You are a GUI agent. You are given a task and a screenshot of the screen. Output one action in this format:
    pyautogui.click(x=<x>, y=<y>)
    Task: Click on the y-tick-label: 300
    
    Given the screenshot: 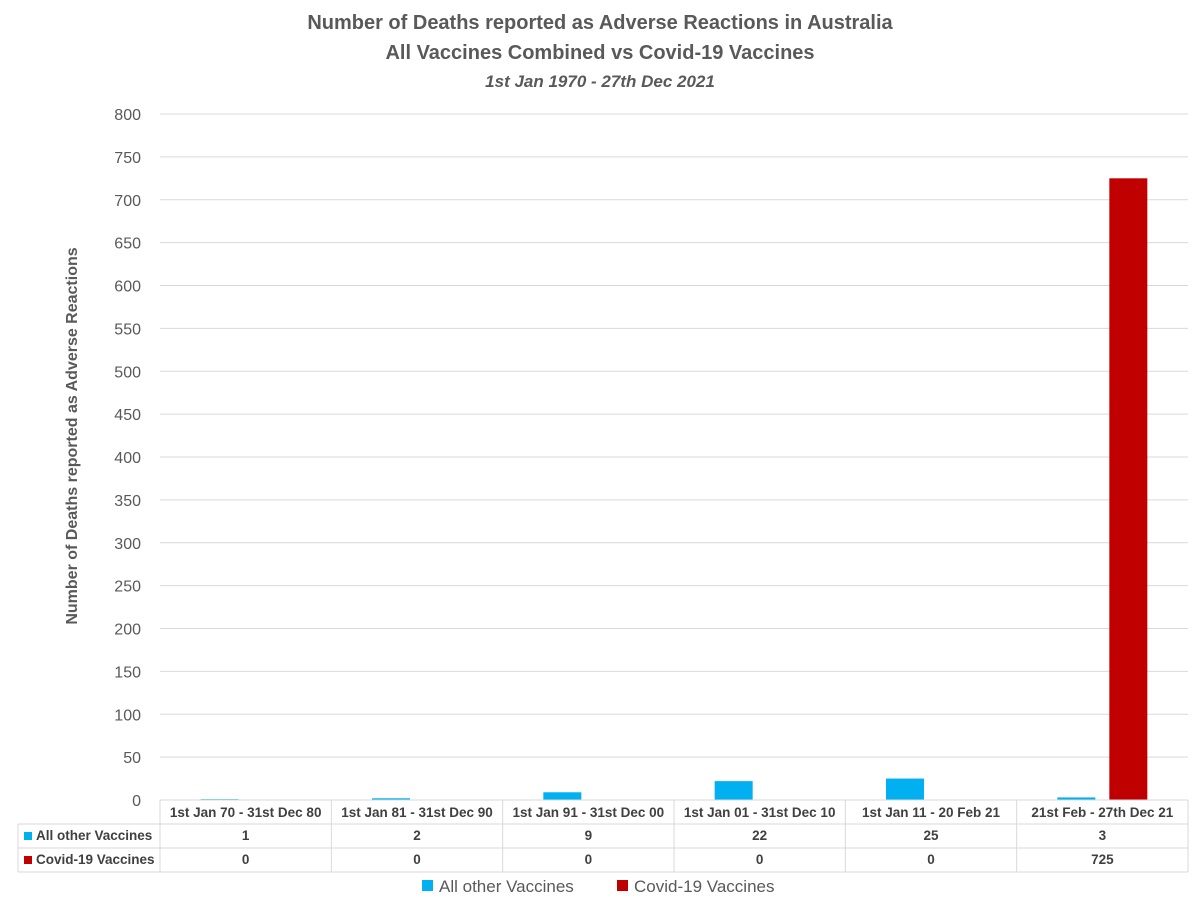 What is the action you would take?
    pyautogui.click(x=127, y=544)
    